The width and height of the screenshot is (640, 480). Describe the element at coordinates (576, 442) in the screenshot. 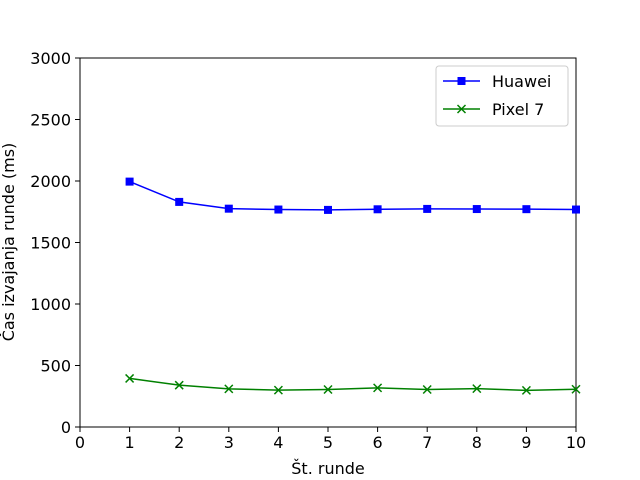

I see `x-tick-label: 10` at that location.